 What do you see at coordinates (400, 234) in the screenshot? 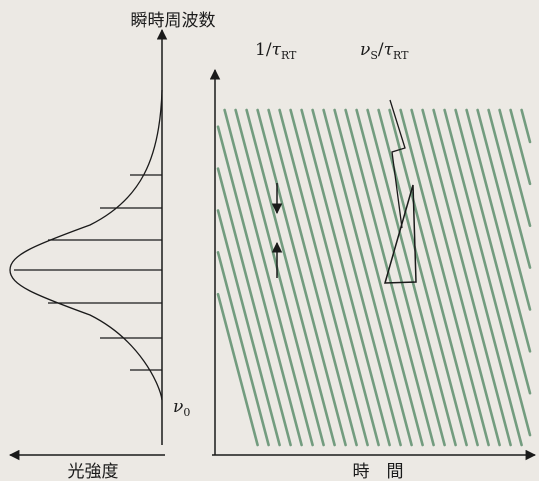
I see `slope-triangle` at bounding box center [400, 234].